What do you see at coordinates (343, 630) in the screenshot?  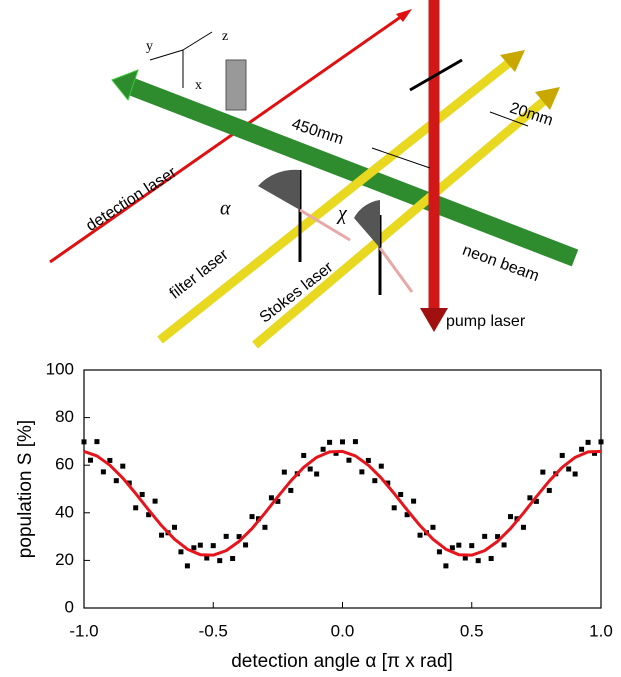 I see `x-tick-label: 0.0` at bounding box center [343, 630].